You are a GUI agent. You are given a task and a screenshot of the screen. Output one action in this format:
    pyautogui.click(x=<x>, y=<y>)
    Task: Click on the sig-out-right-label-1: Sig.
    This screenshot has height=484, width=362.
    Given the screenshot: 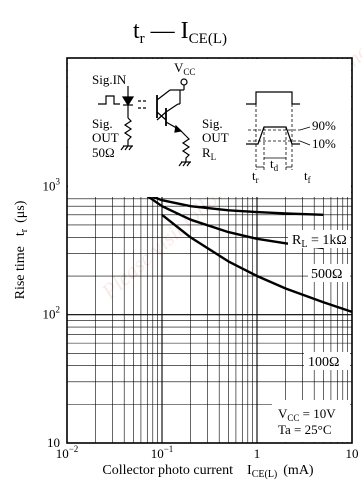 What is the action you would take?
    pyautogui.click(x=212, y=123)
    